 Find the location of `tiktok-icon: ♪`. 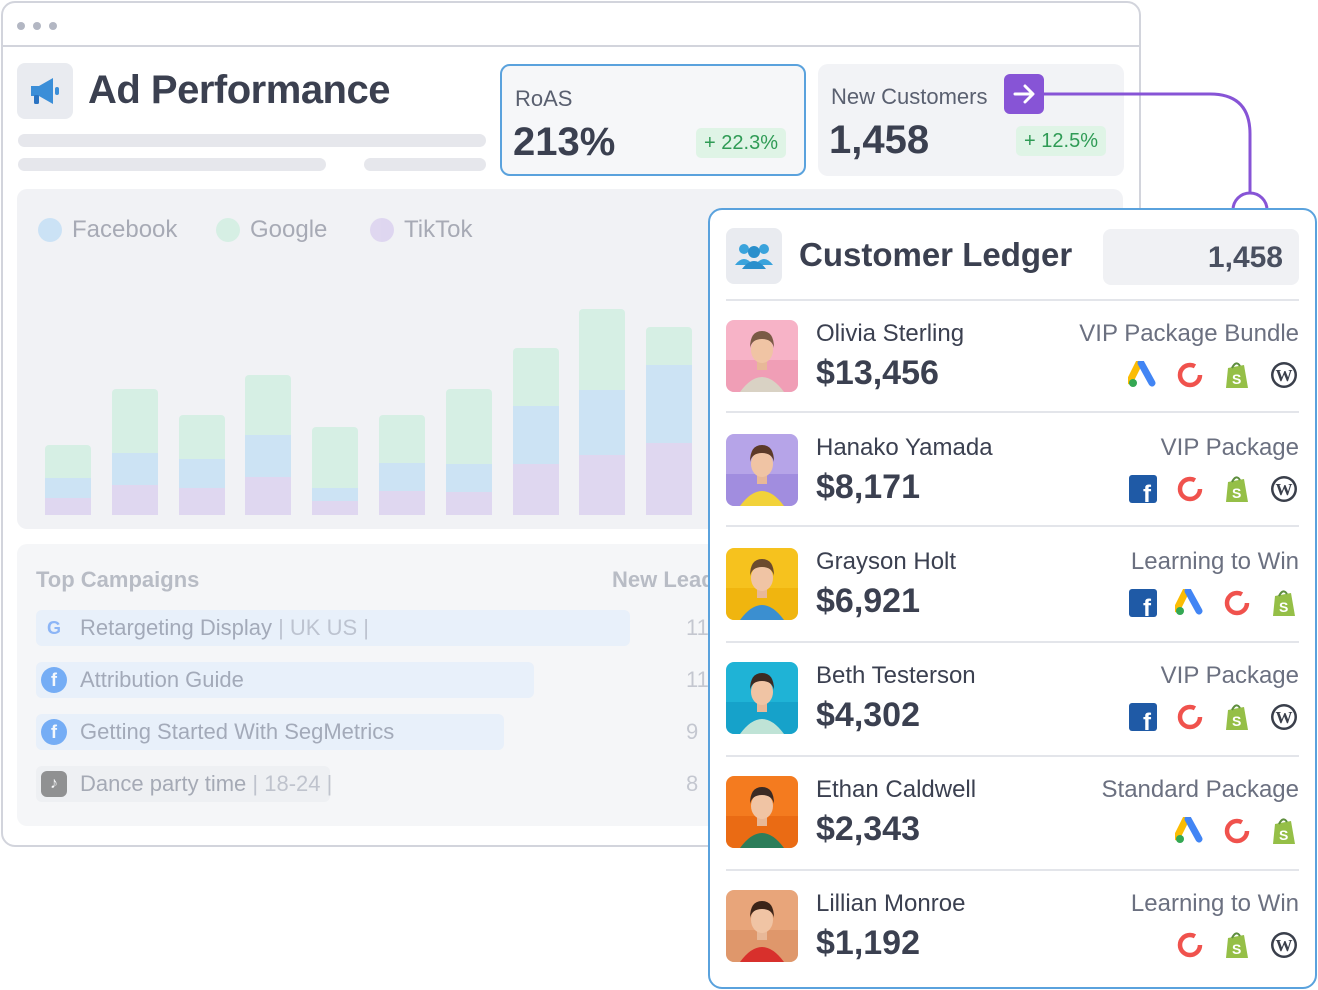

tiktok-icon: ♪ is located at coordinates (54, 784).